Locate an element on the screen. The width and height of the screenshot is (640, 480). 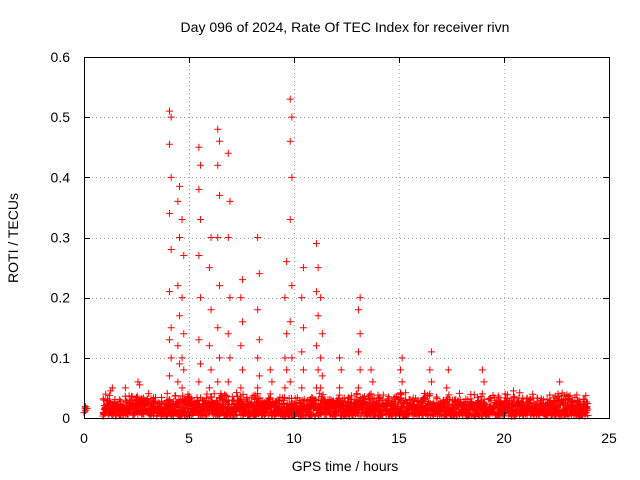
x-axis-label: GPS time / hours is located at coordinates (345, 466).